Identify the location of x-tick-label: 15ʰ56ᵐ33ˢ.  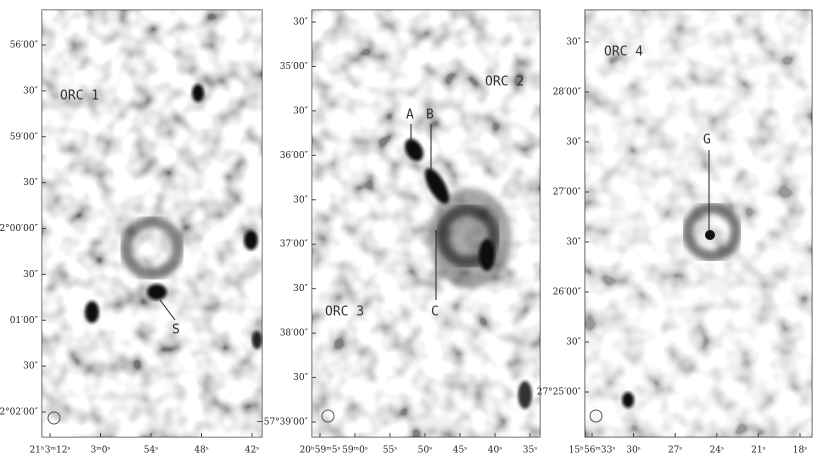
(592, 451).